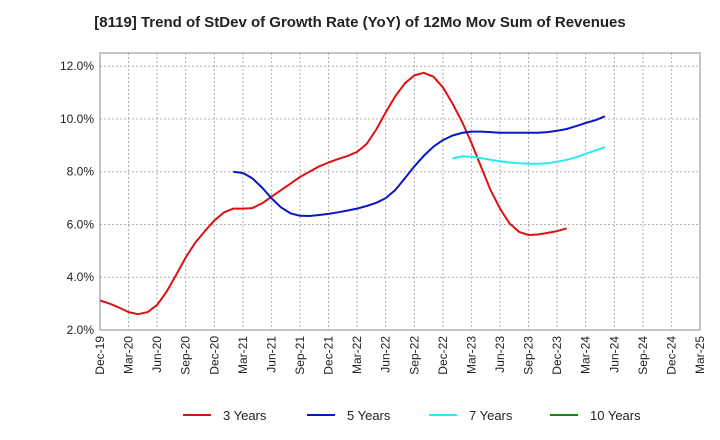  I want to click on x-tick-label: Jun-22, so click(386, 354).